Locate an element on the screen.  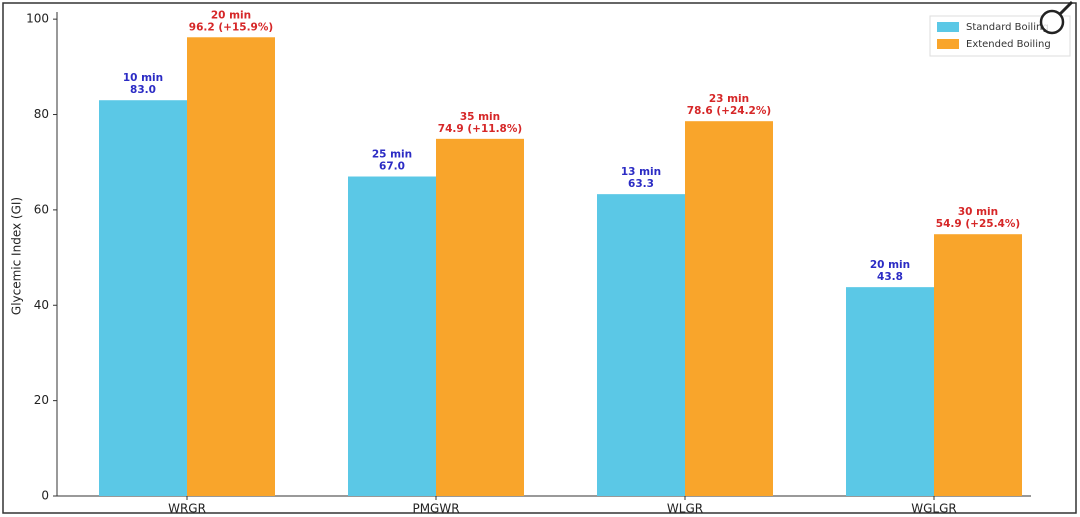
x-tick-label: PMGWR is located at coordinates (435, 509).